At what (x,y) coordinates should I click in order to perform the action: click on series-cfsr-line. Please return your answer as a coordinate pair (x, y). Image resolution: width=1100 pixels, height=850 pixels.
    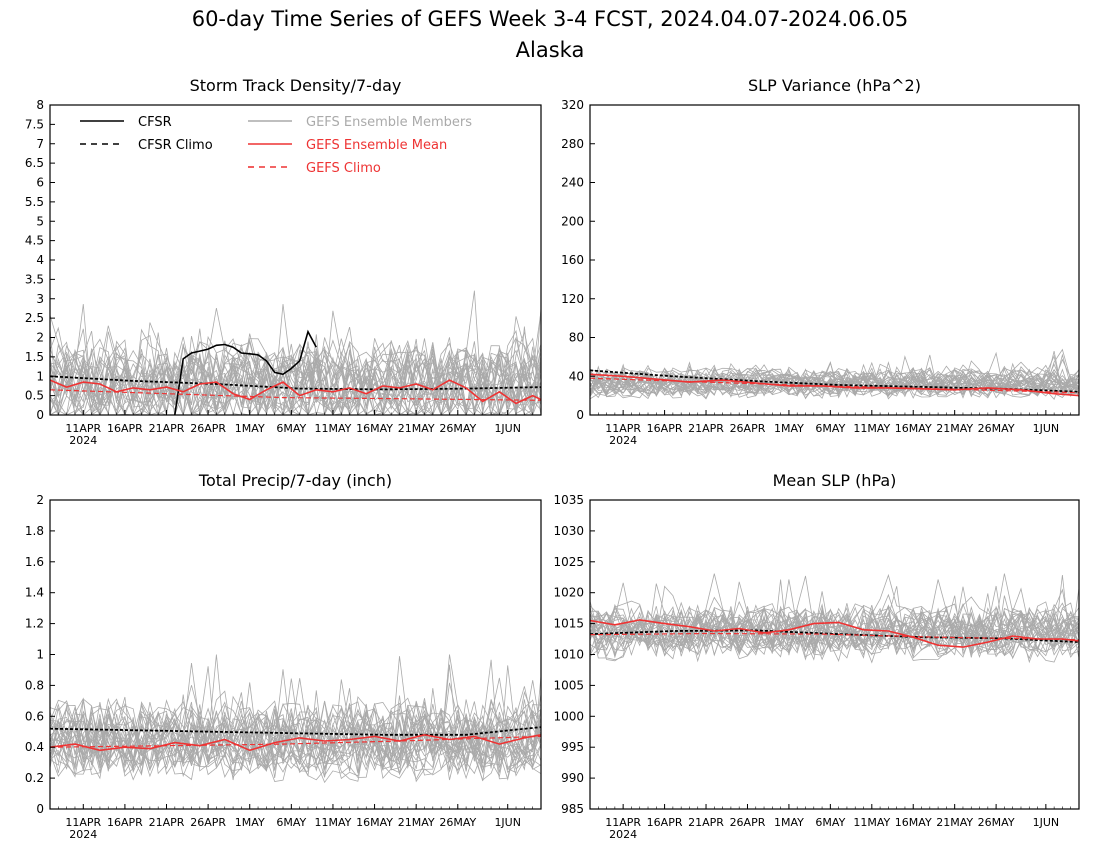
    Looking at the image, I should click on (246, 372).